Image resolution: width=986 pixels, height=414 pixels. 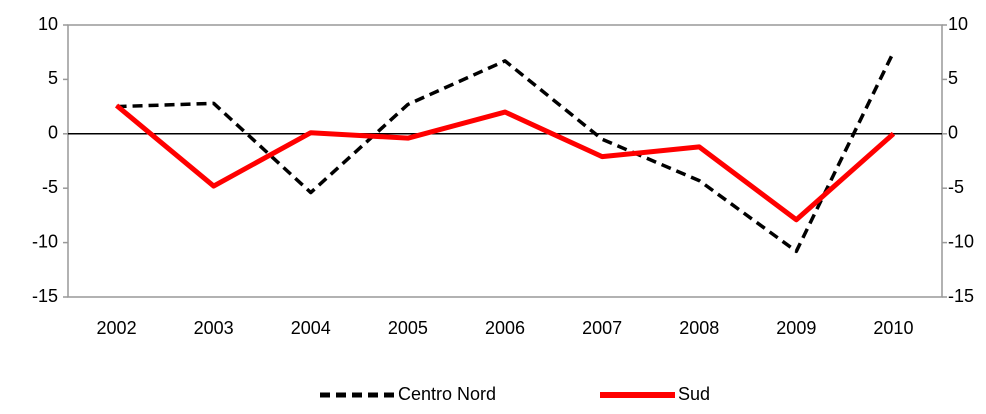 I want to click on x-tick-label: 2007, so click(x=602, y=328).